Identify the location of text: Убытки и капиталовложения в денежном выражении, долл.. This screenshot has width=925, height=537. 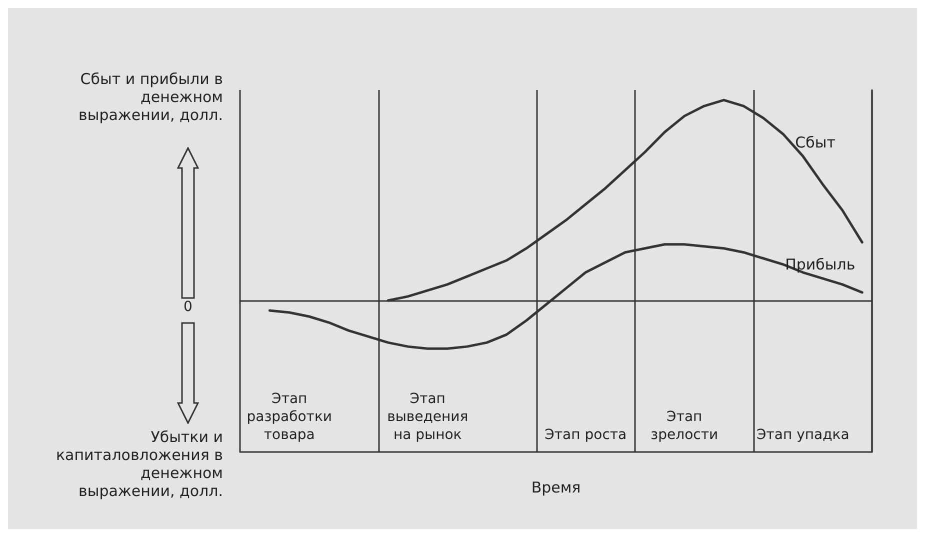
(139, 464).